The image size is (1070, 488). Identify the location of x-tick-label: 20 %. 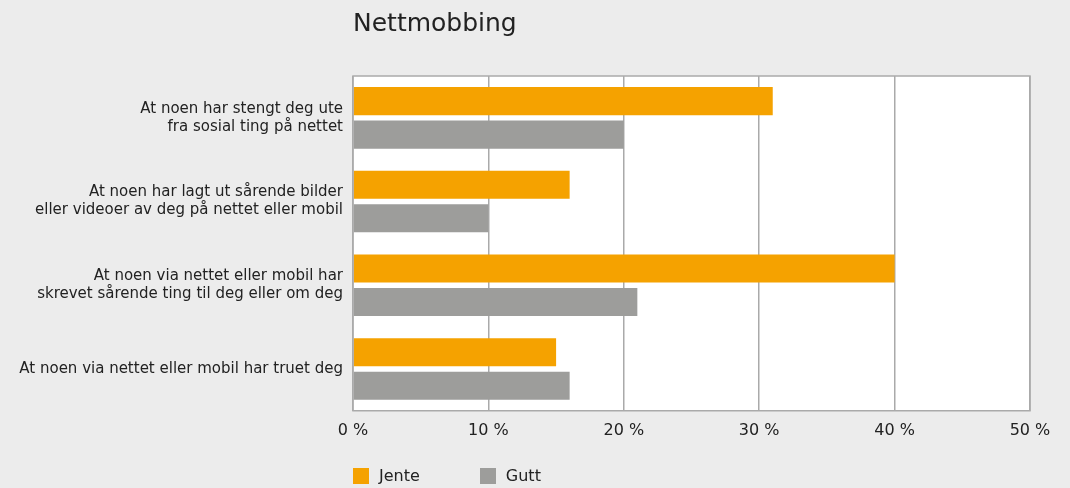
(624, 429).